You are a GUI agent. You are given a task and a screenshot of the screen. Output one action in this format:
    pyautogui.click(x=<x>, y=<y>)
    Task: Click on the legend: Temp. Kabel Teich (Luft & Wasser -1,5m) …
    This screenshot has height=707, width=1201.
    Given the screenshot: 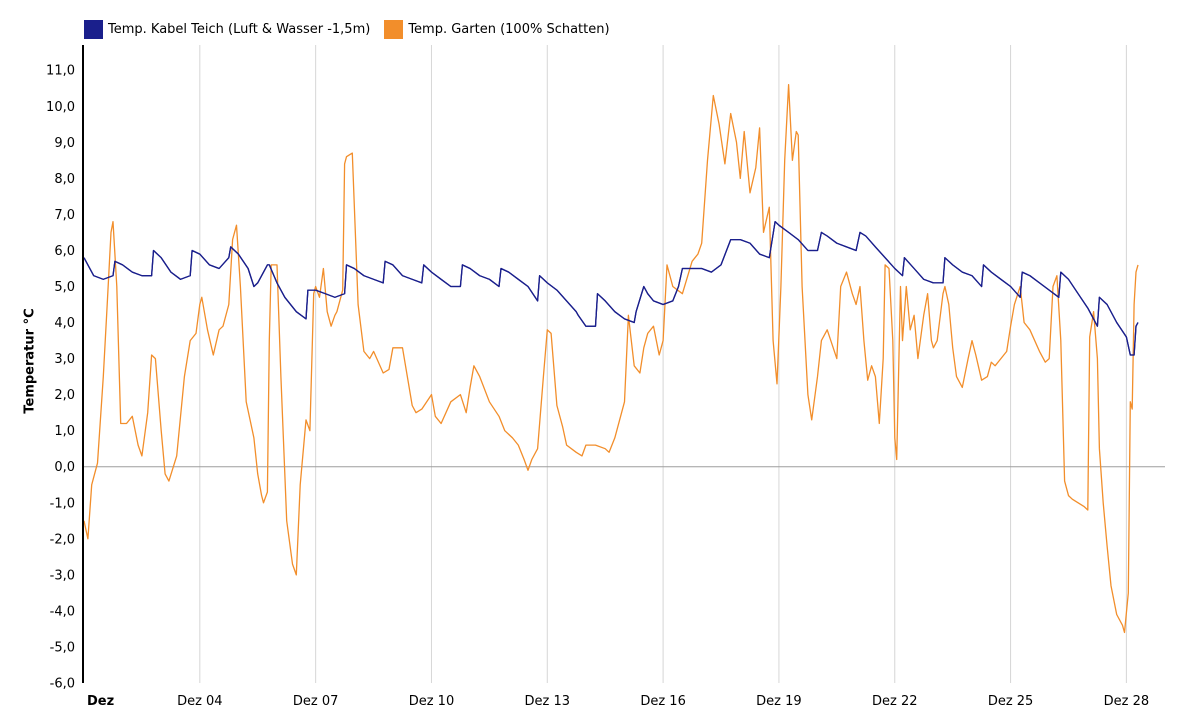 What is the action you would take?
    pyautogui.click(x=354, y=29)
    